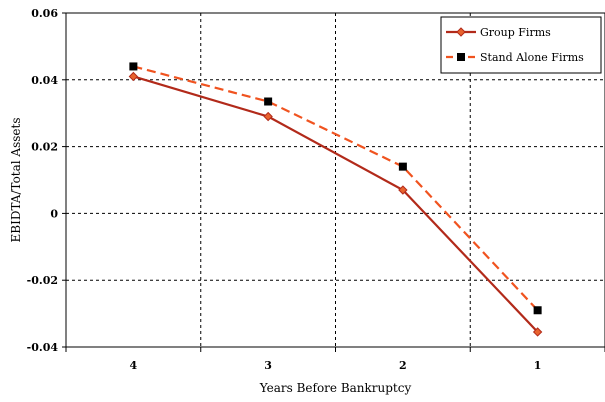 This screenshot has height=402, width=605. Describe the element at coordinates (44, 13) in the screenshot. I see `y-tick-label: 0.06` at that location.